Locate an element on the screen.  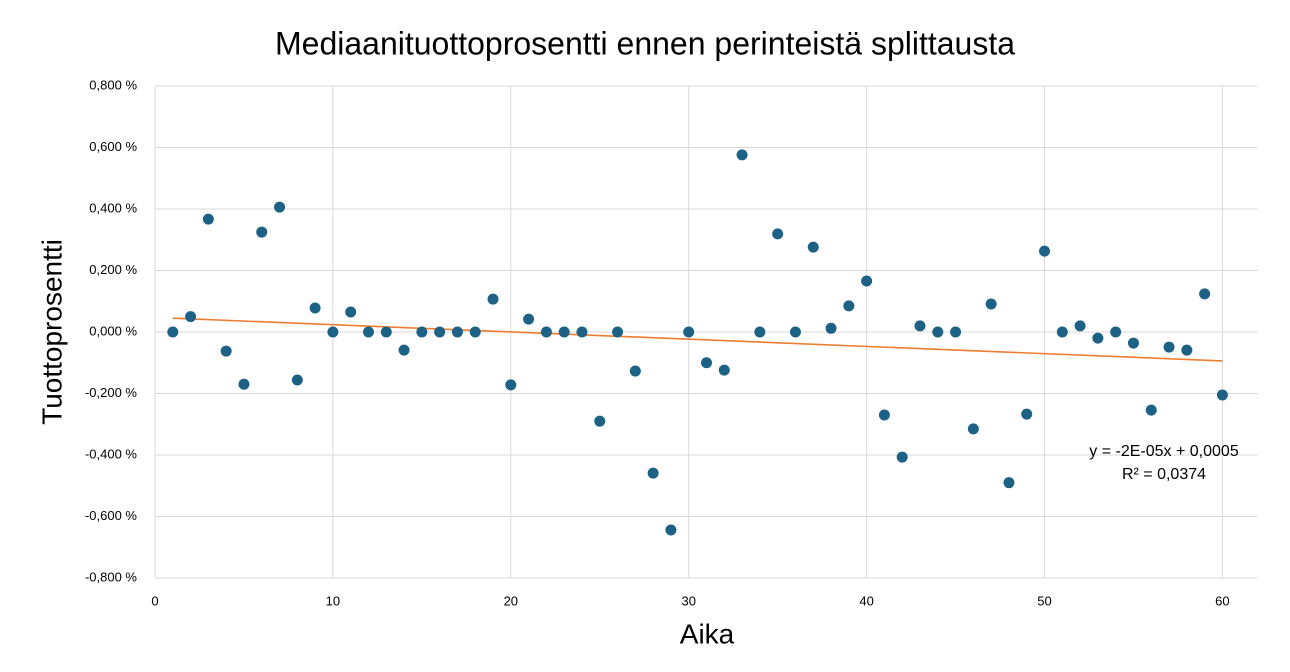
y-tick-label: 0,000 % is located at coordinates (113, 330).